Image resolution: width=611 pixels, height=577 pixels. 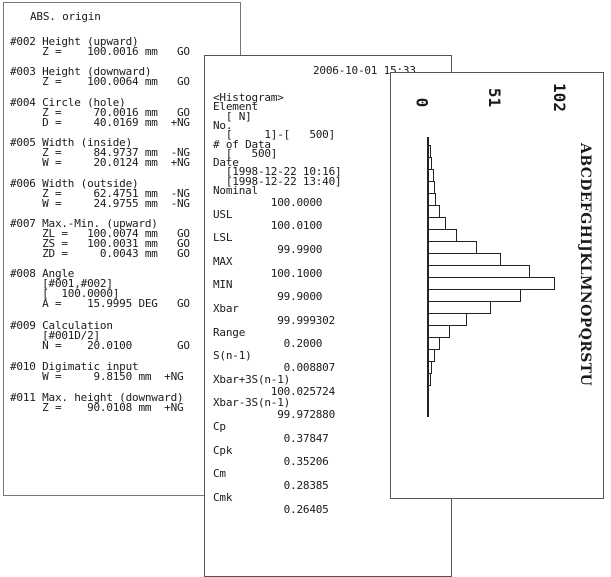 What do you see at coordinates (274, 135) in the screenshot?
I see `statistics-line: [ 1]-[ 500]` at bounding box center [274, 135].